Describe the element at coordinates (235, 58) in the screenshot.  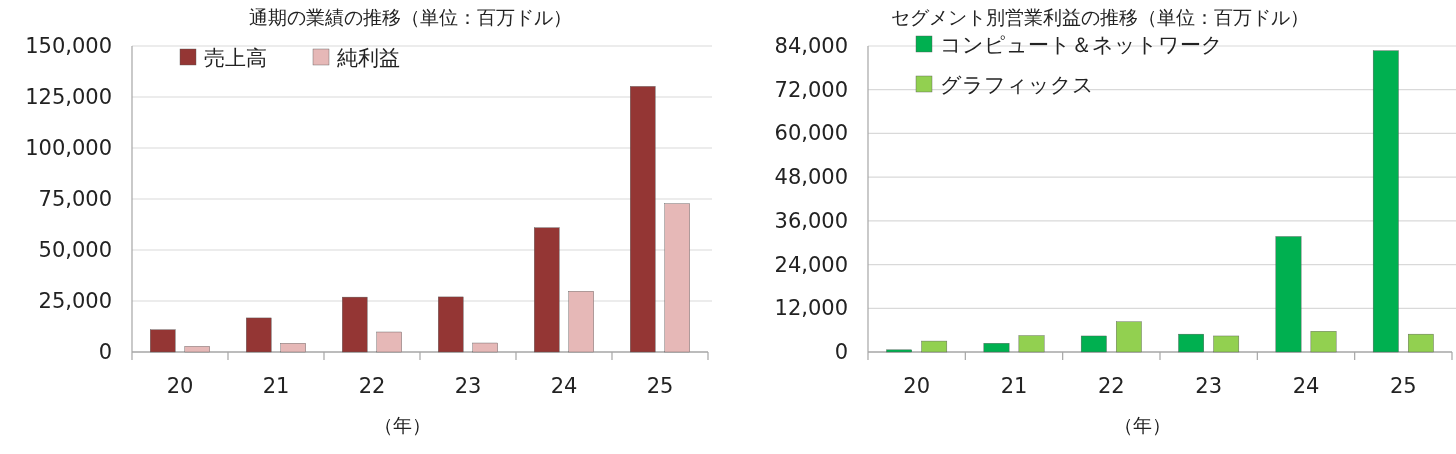
I see `legend-label: 売上高` at that location.